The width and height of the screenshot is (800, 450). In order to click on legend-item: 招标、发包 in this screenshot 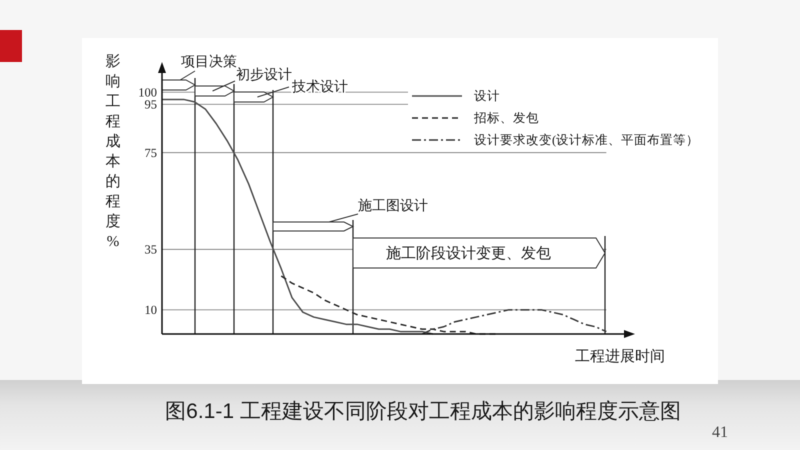, I will do `click(475, 118)`.